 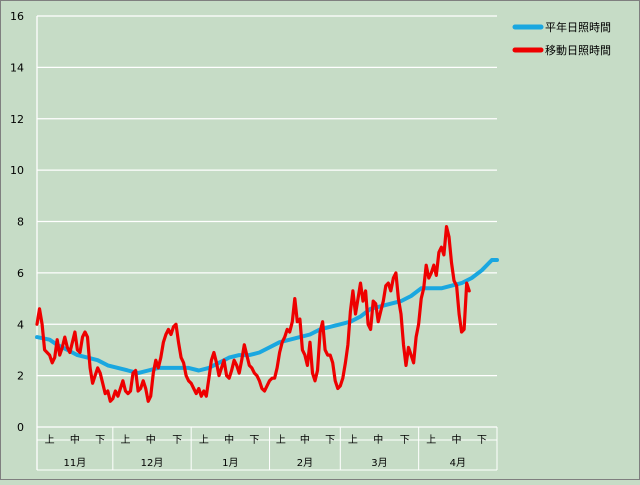 I want to click on y-tick-label: 10, so click(x=17, y=170).